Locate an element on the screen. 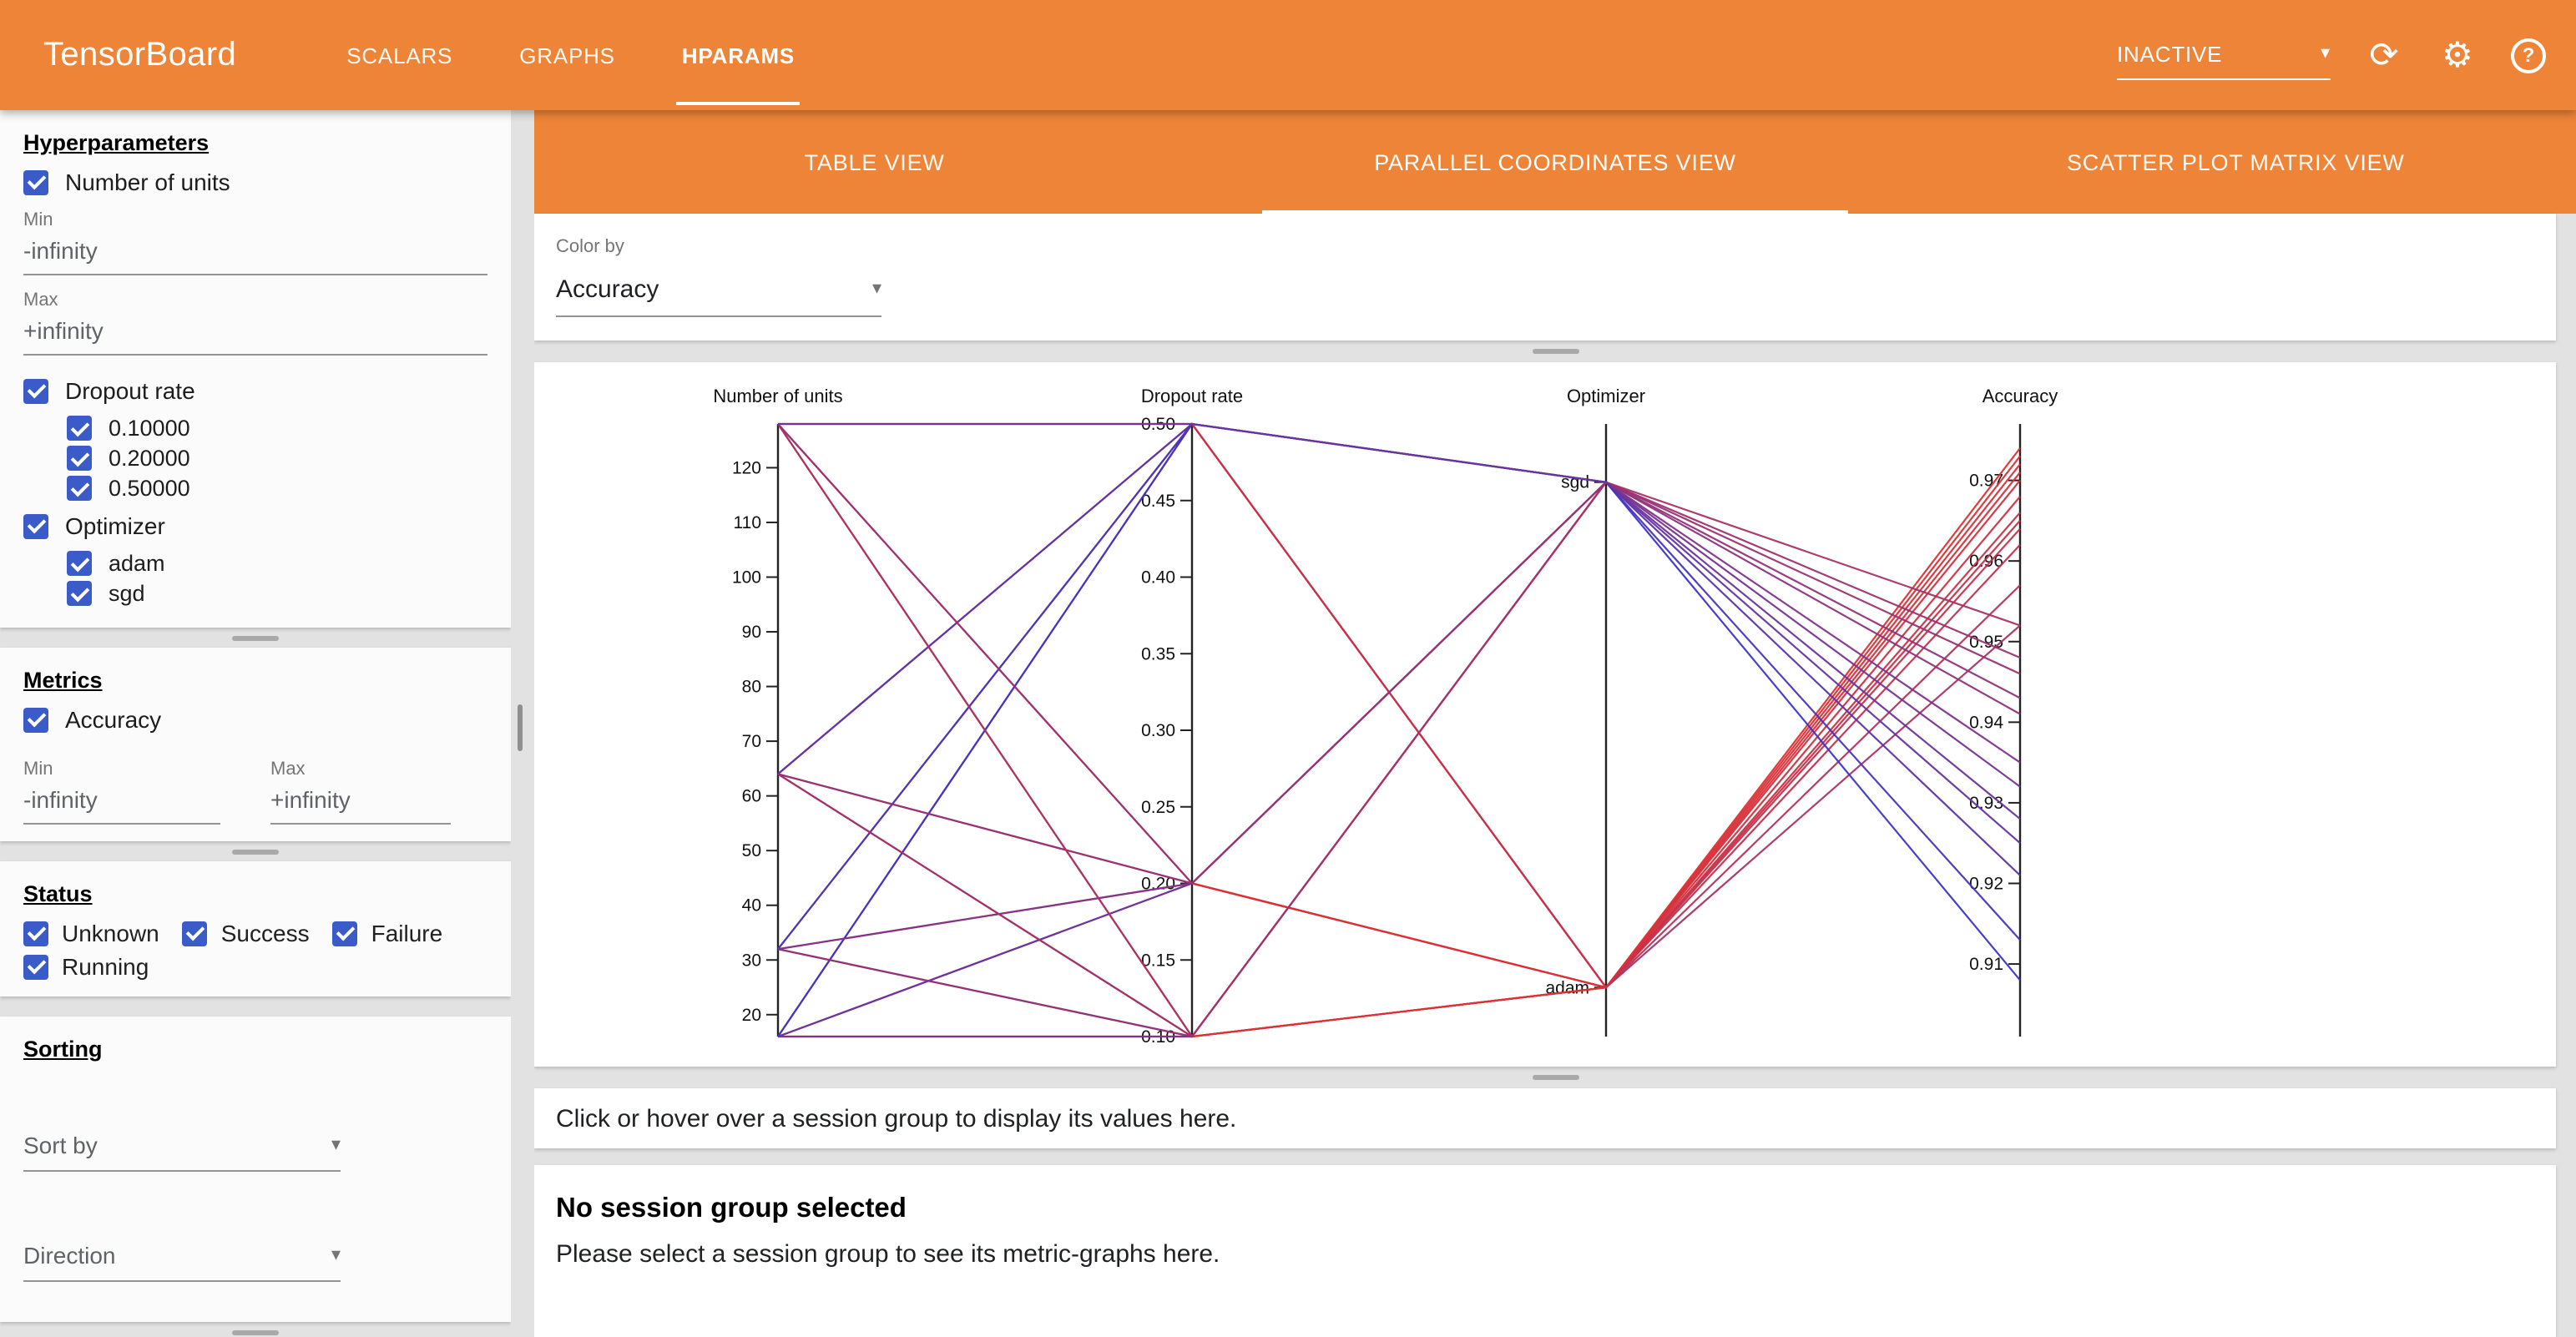 This screenshot has height=1337, width=2576. dropout-option-row: 0.20000 is located at coordinates (277, 458).